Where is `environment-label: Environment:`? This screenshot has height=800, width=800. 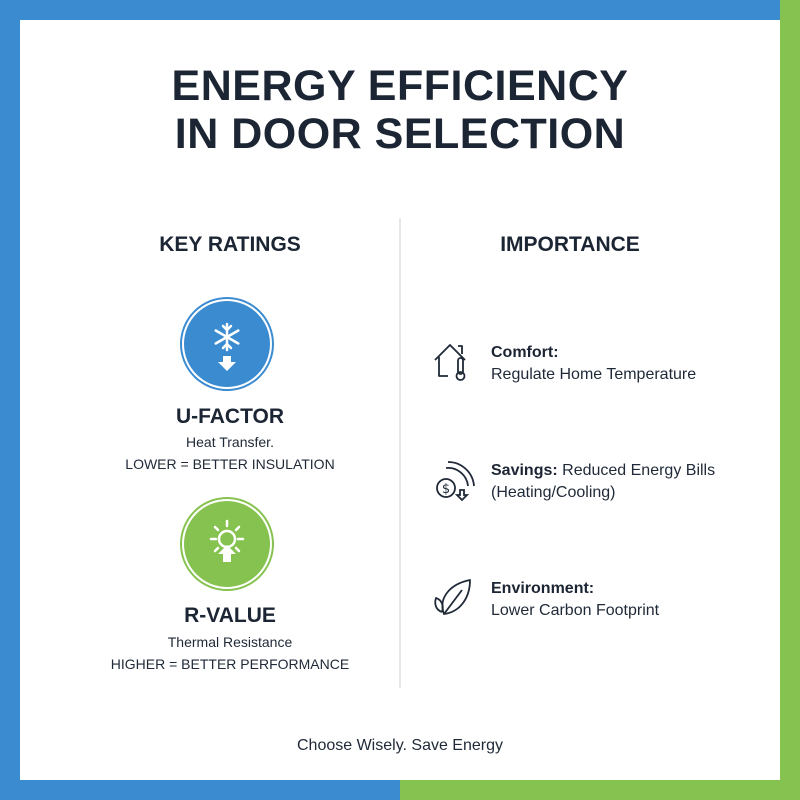
environment-label: Environment: is located at coordinates (543, 588).